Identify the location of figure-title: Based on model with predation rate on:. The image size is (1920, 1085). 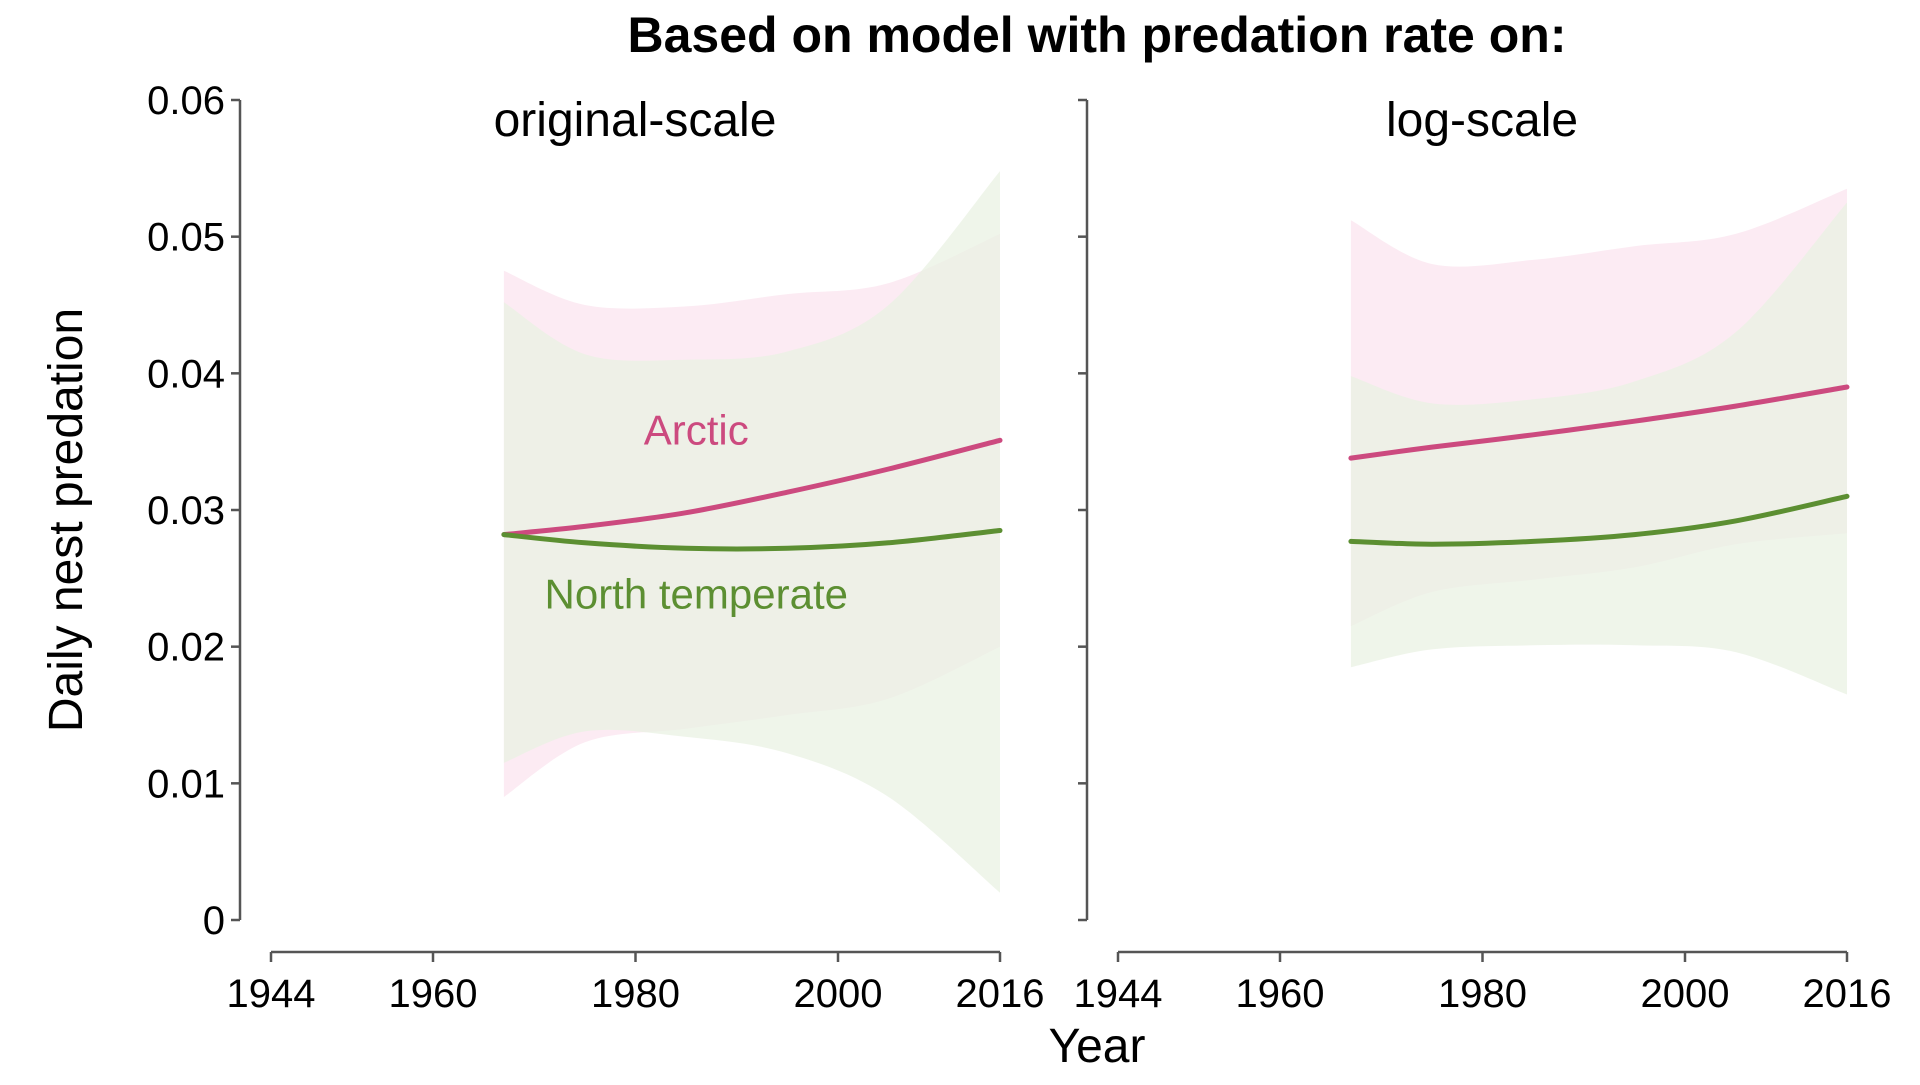
(1097, 35).